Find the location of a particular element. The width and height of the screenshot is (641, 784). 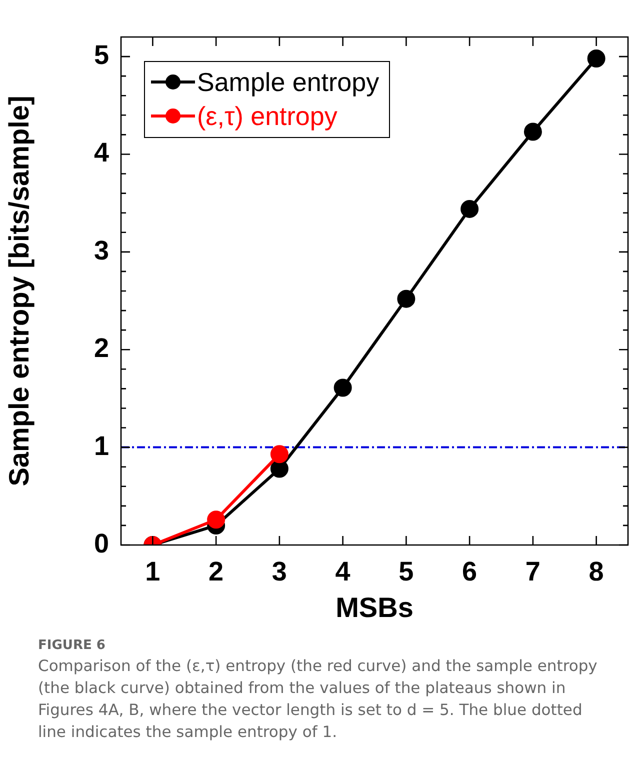

y-tick-label: 5 is located at coordinates (101, 55).